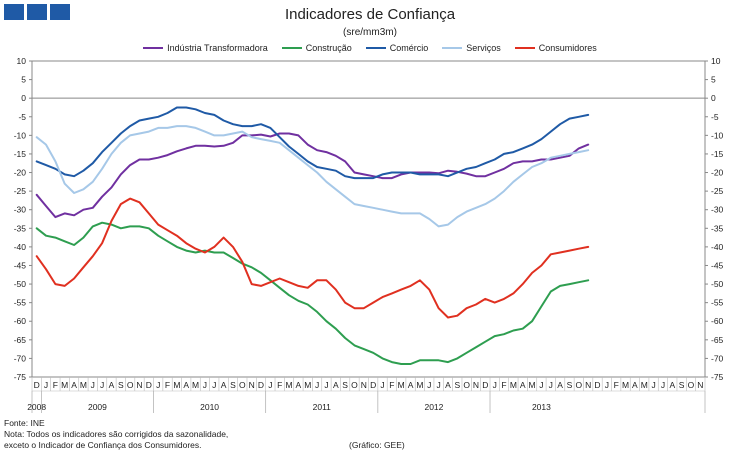  What do you see at coordinates (716, 61) in the screenshot?
I see `y-tick-label-right: 10` at bounding box center [716, 61].